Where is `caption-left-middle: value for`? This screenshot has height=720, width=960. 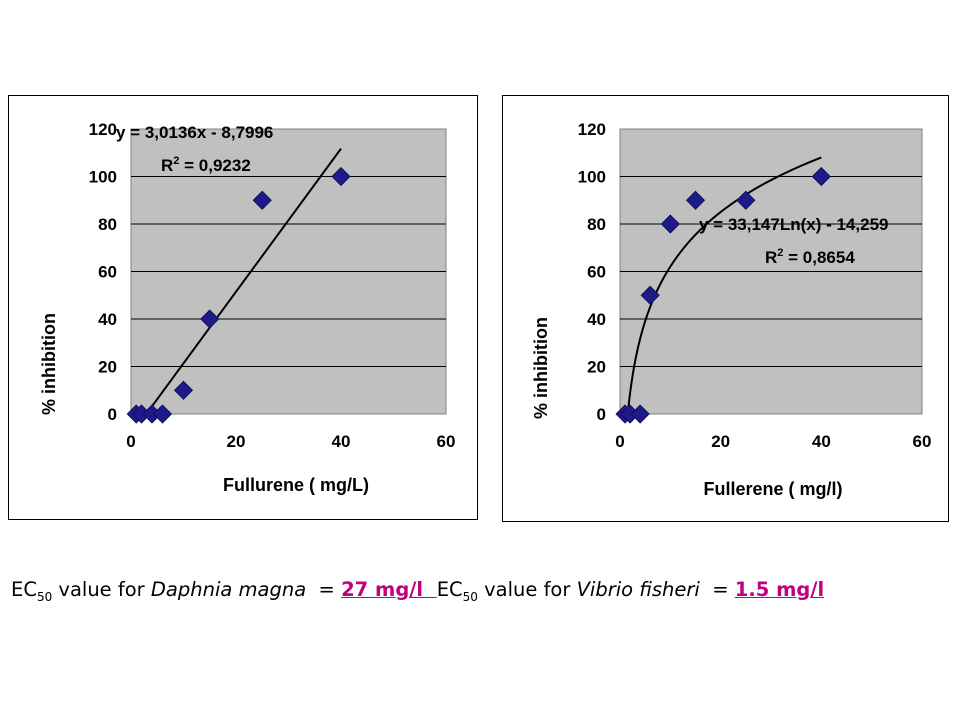
caption-left-middle: value for is located at coordinates (101, 589).